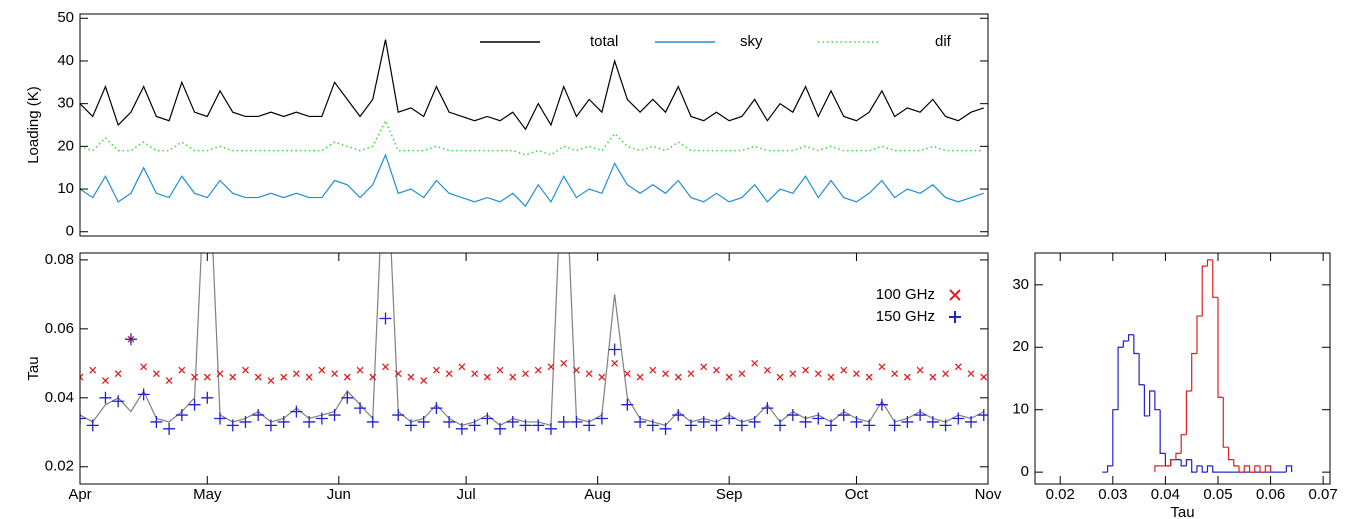  What do you see at coordinates (33, 368) in the screenshot?
I see `y-axis-label: Tau` at bounding box center [33, 368].